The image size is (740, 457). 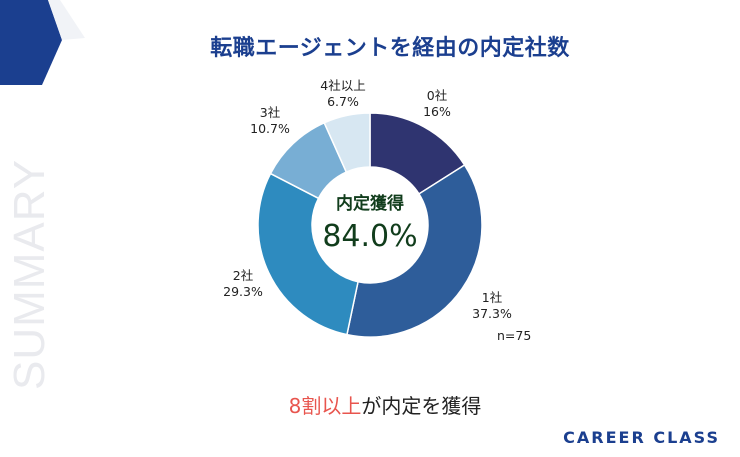 I want to click on corner-decoration, so click(x=42, y=42).